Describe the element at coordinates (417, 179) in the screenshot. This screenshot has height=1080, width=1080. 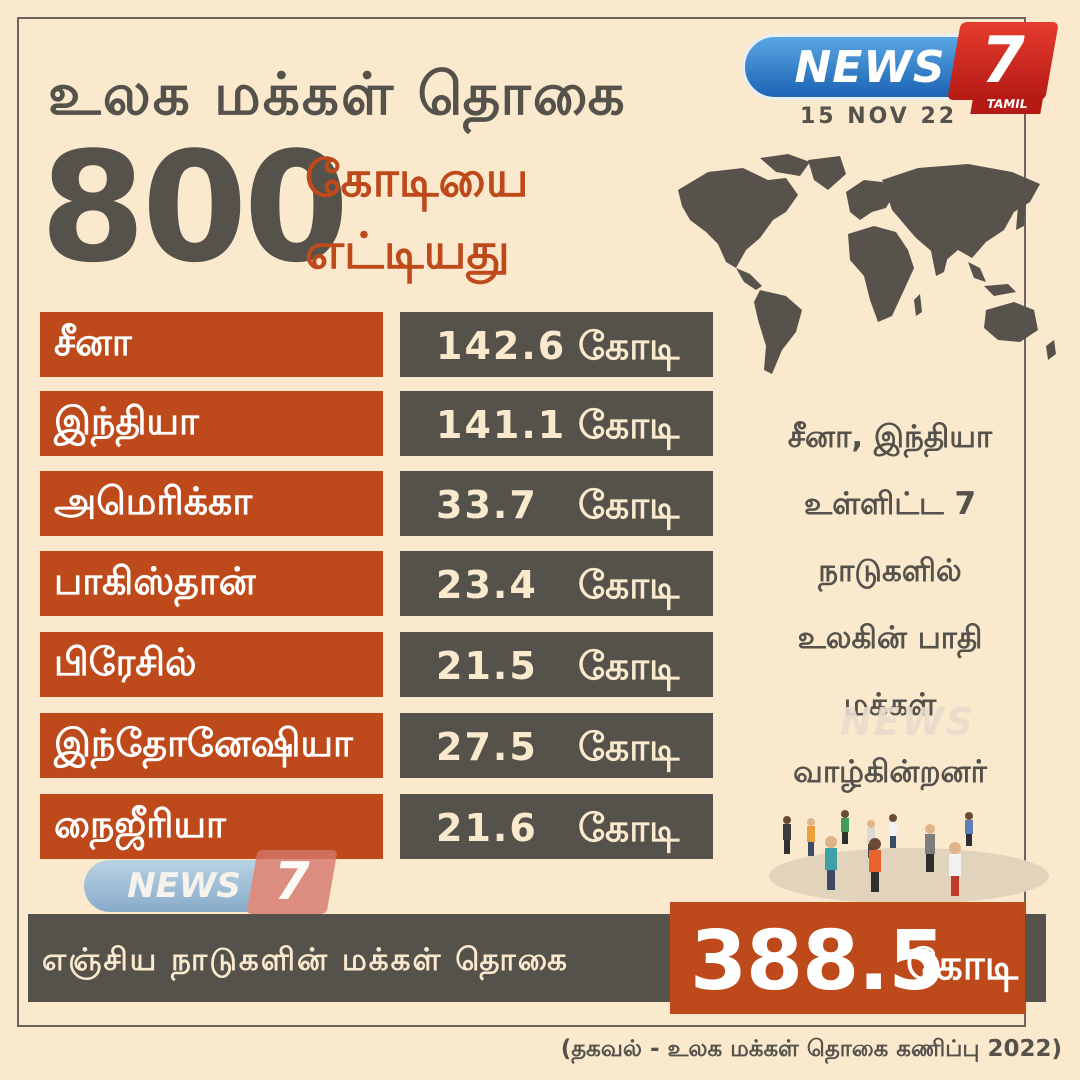
I see `headline-line-1: கோடியை` at that location.